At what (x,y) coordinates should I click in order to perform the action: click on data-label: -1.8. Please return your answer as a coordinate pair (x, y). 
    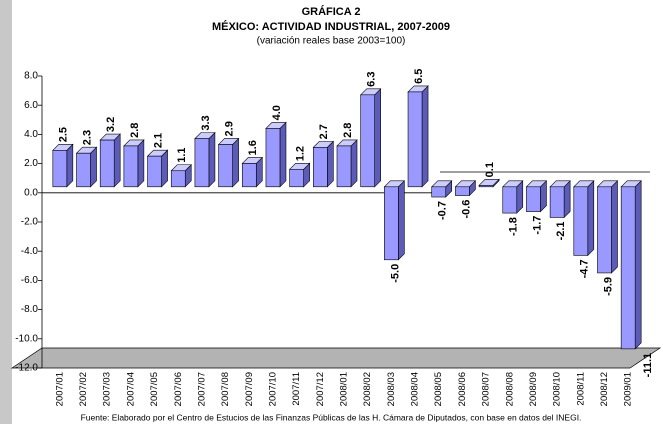
    Looking at the image, I should click on (514, 226).